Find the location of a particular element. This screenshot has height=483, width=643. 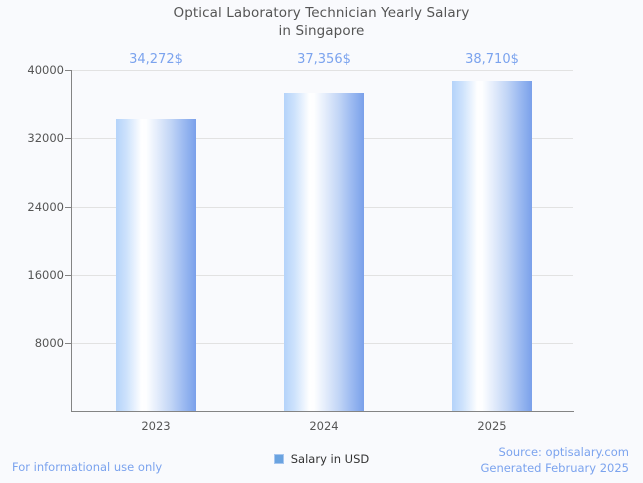

bar-value-label-2024: 37,356$ is located at coordinates (324, 59).